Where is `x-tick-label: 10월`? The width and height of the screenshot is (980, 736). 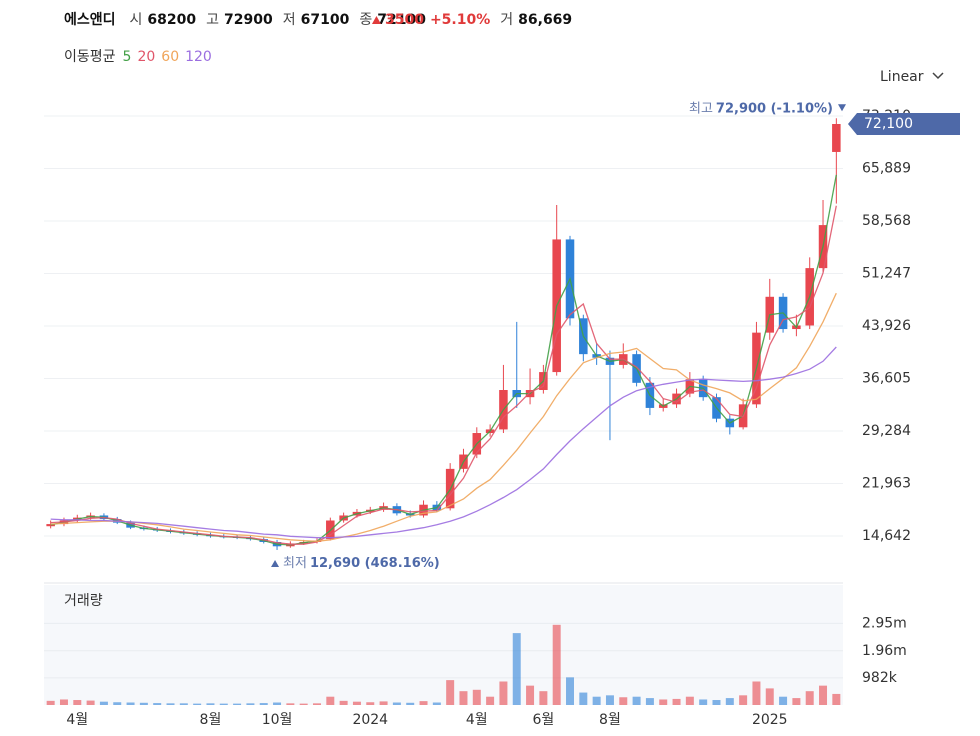 x-tick-label: 10월 is located at coordinates (277, 720).